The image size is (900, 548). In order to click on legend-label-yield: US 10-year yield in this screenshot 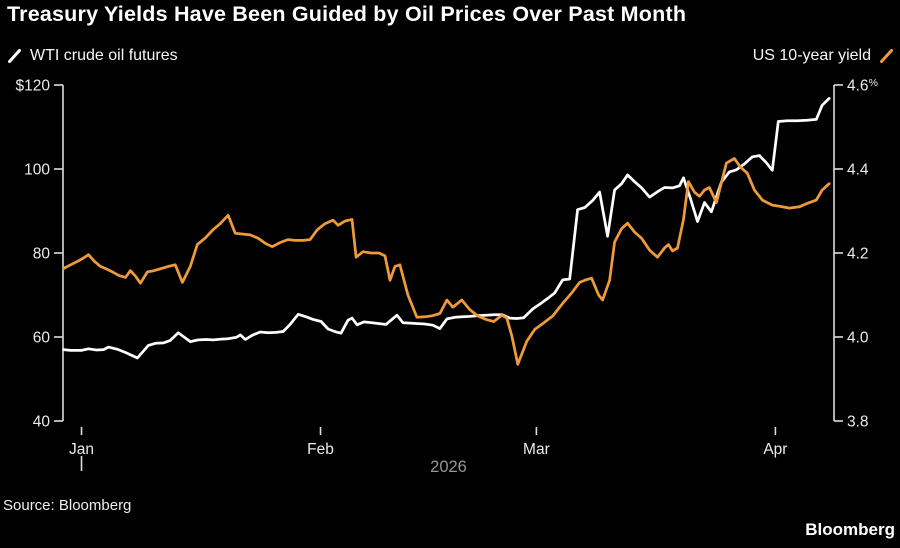, I will do `click(811, 55)`.